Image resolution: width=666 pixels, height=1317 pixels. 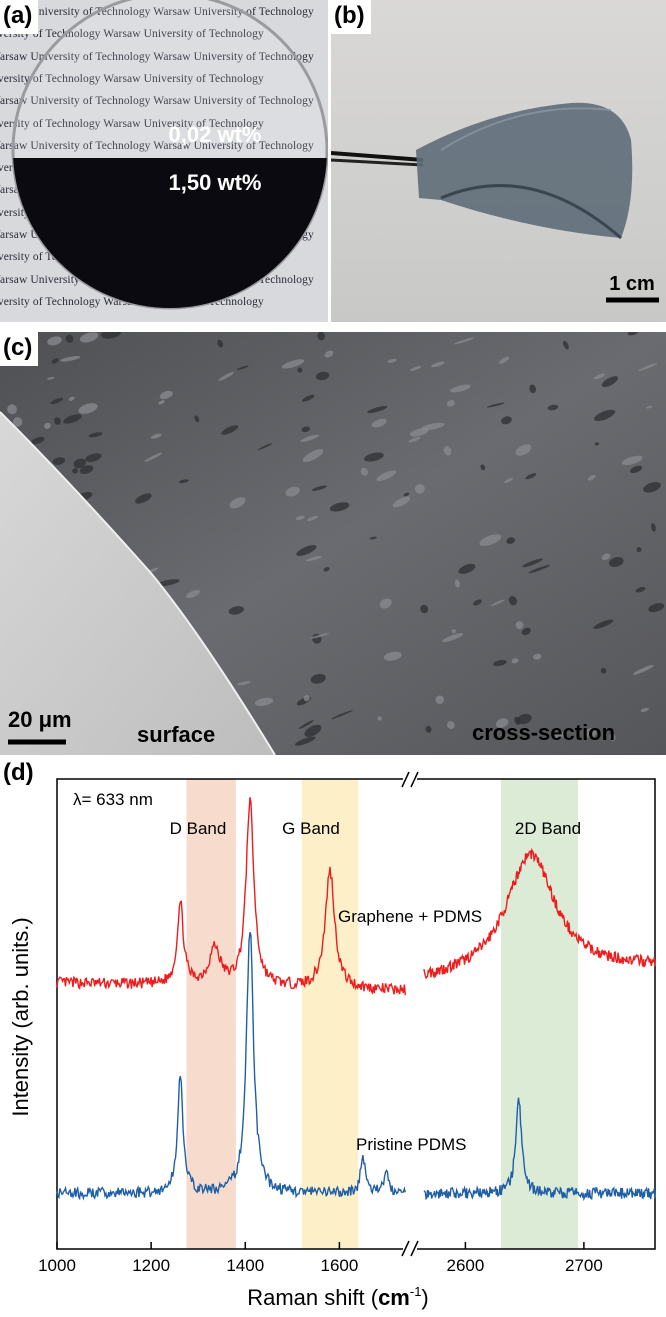 What do you see at coordinates (330, 1014) in the screenshot?
I see `band-g-highlight` at bounding box center [330, 1014].